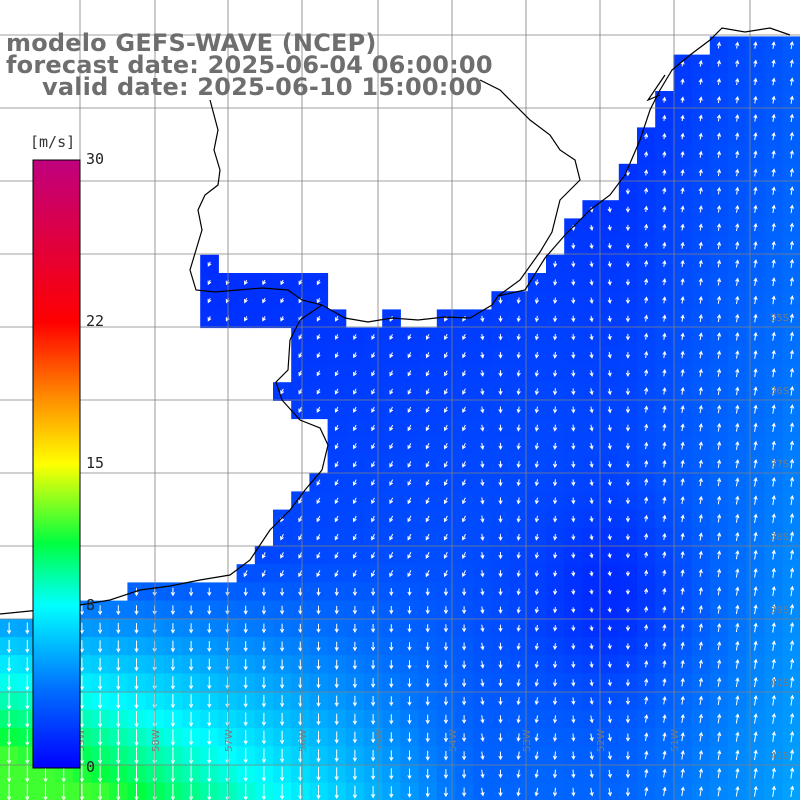  Describe the element at coordinates (81, 740) in the screenshot. I see `longitude-label: 59W` at that location.